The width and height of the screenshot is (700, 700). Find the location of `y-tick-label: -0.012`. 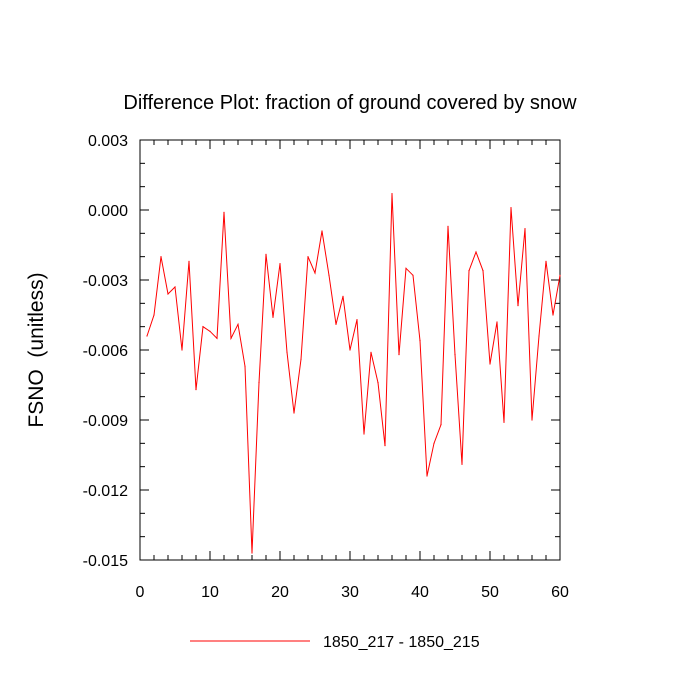

y-tick-label: -0.012 is located at coordinates (105, 491).